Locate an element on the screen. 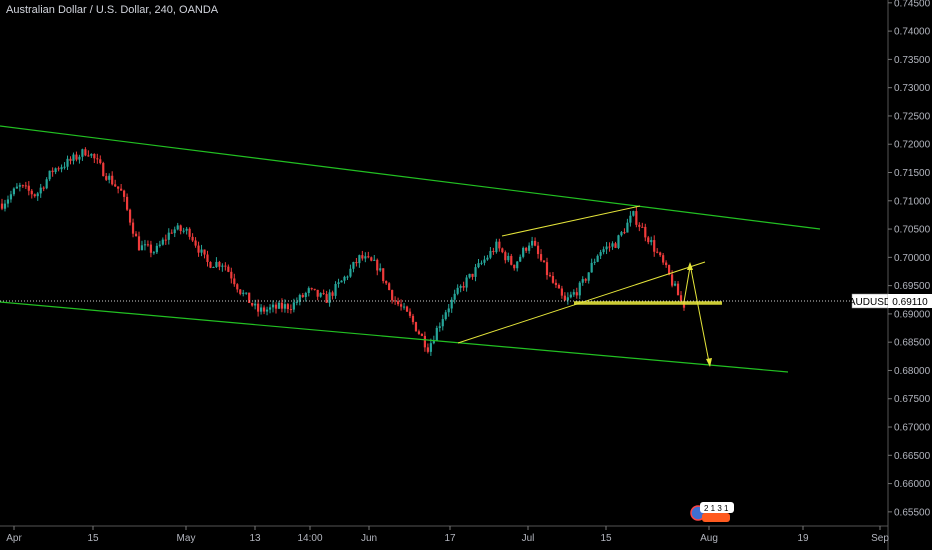 This screenshot has width=932, height=550. wedge-upper-line is located at coordinates (571, 221).